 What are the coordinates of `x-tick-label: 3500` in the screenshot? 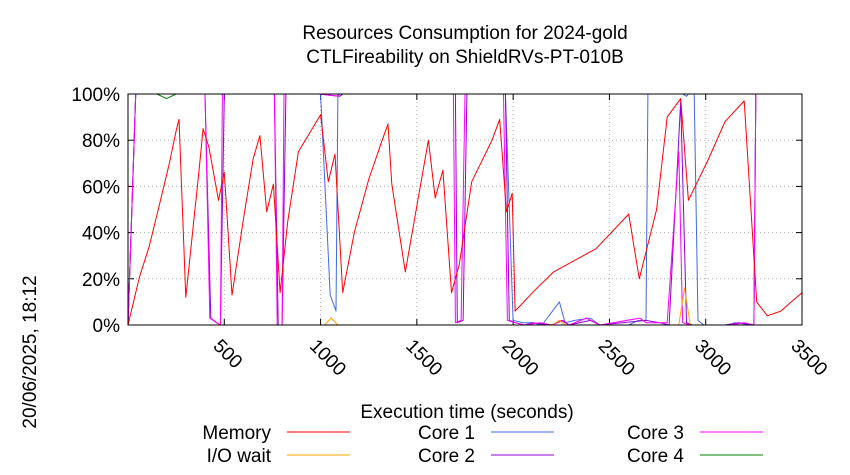 It's located at (808, 358).